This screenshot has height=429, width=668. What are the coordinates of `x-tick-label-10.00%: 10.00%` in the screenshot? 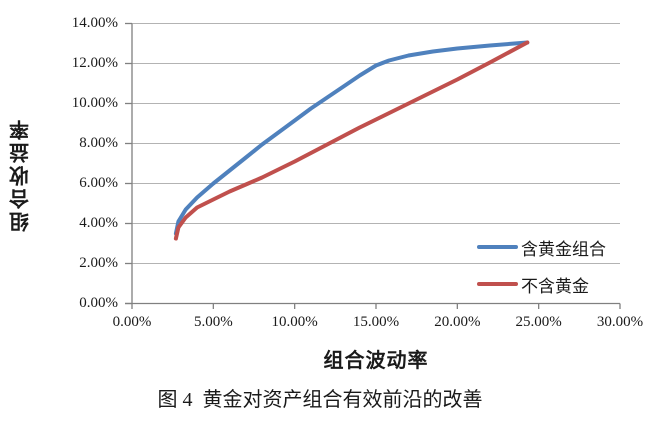 It's located at (294, 322).